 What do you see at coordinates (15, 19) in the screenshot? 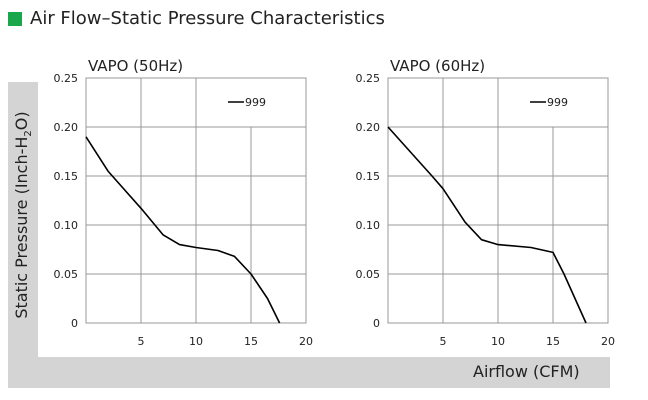
I see `title-marker` at bounding box center [15, 19].